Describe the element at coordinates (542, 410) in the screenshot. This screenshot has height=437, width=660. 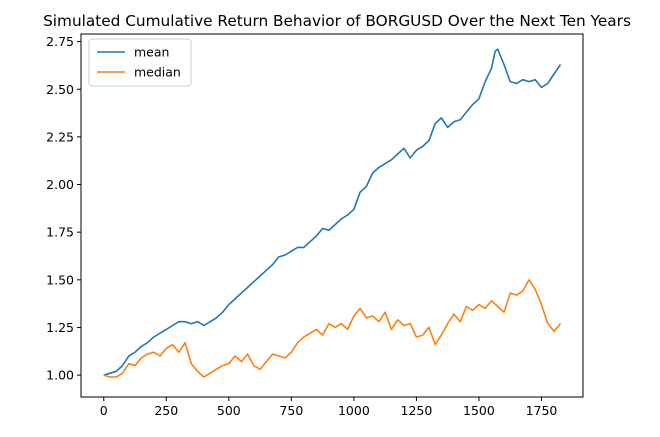
I see `x-tick-label: 1750` at that location.